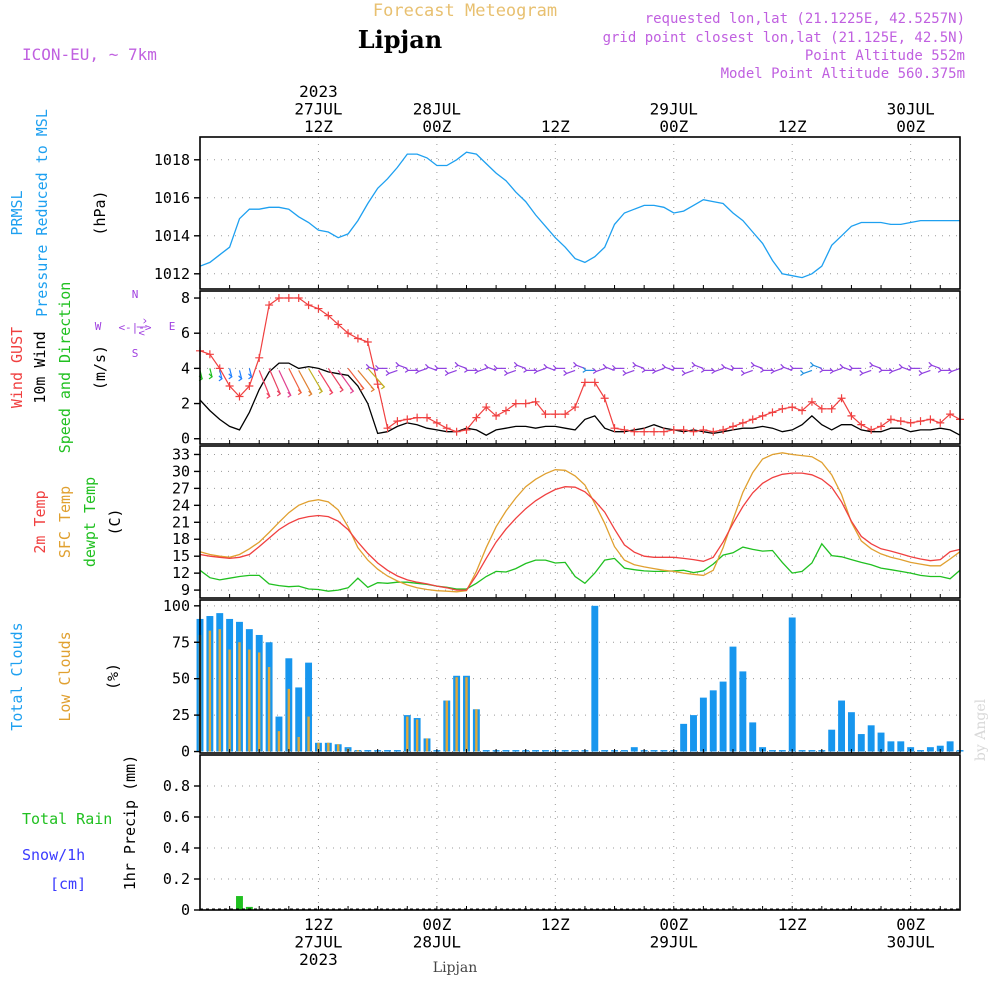 Image resolution: width=1000 pixels, height=1000 pixels. I want to click on wind-10m-line, so click(580, 399).